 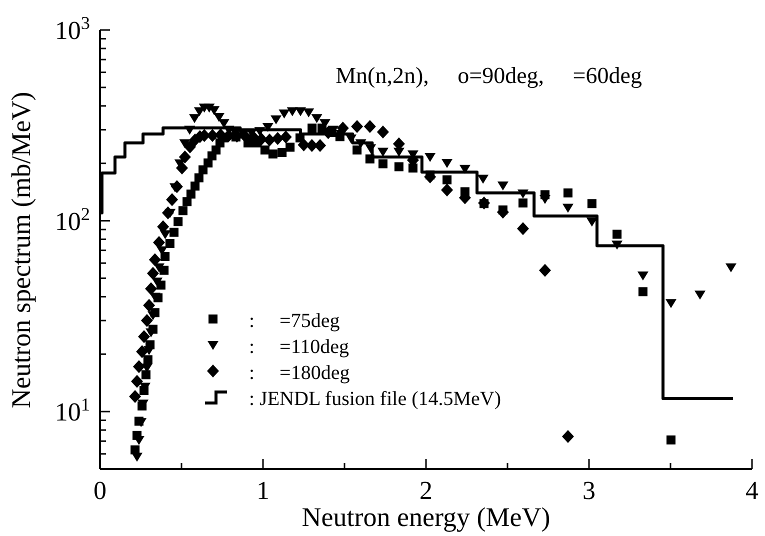 I want to click on text: Mn(n,2n), o=90deg, =60deg, so click(x=489, y=75).